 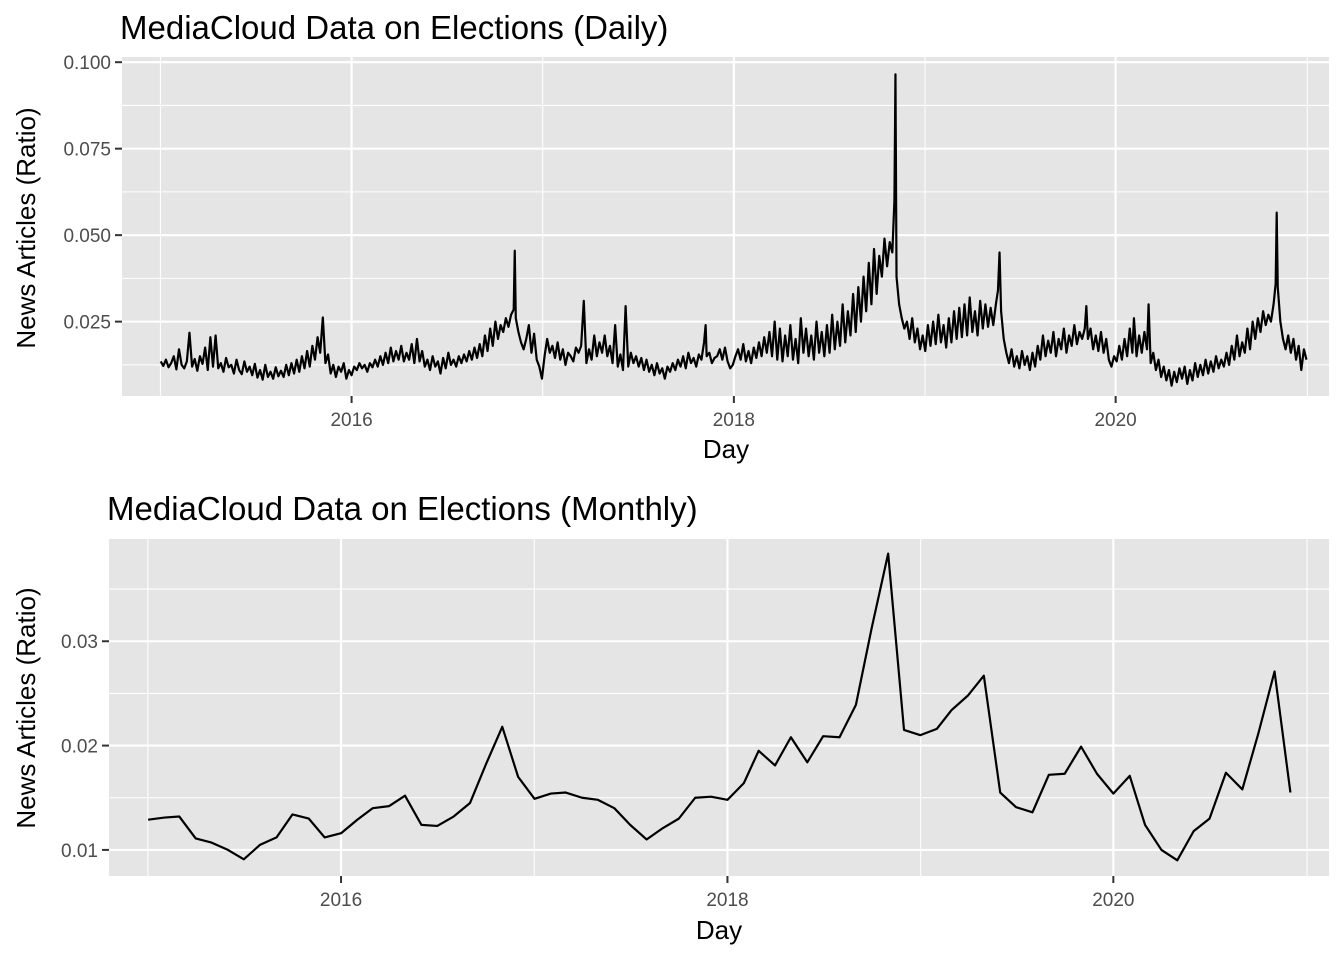 I want to click on daily-y-axis-title: News Articles (Ratio), so click(x=26, y=227).